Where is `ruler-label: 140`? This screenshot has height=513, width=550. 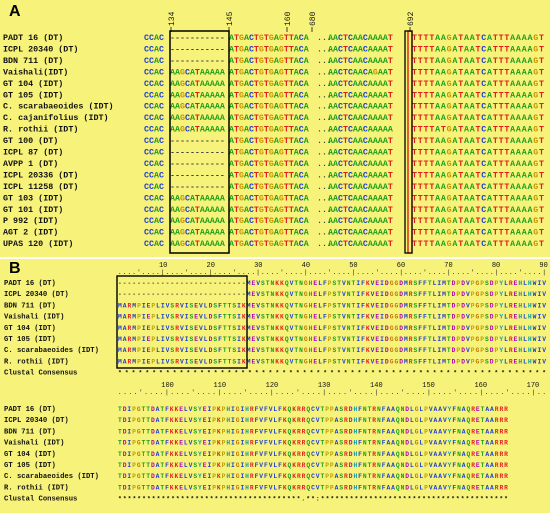
ruler-label: 140 is located at coordinates (376, 386).